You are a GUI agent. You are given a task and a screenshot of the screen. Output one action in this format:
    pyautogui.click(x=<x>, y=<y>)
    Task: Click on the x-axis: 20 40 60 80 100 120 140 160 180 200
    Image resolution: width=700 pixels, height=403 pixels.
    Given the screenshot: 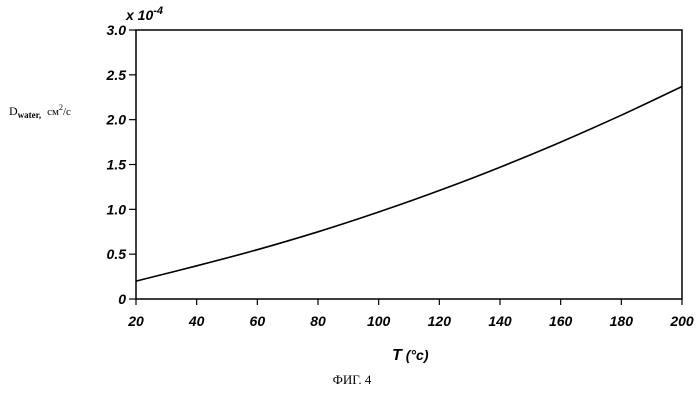 What is the action you would take?
    pyautogui.click(x=410, y=314)
    